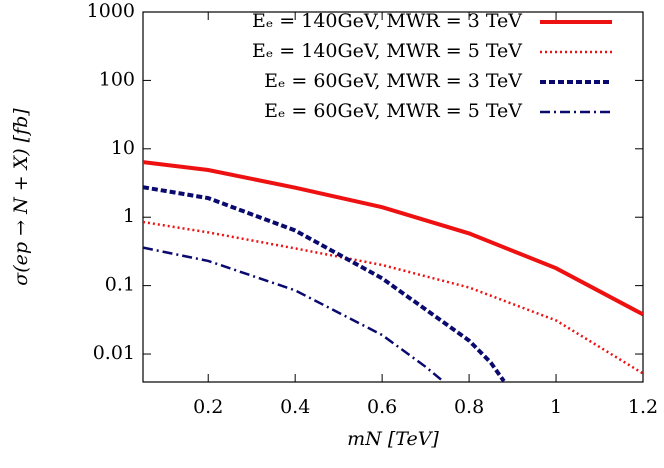 The width and height of the screenshot is (664, 468). Describe the element at coordinates (111, 11) in the screenshot. I see `y-tick-label: 1000` at that location.